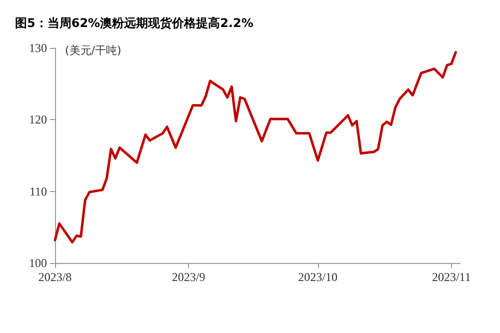 The height and width of the screenshot is (333, 500). Describe the element at coordinates (55, 277) in the screenshot. I see `x-tick-label: 2023/8` at that location.